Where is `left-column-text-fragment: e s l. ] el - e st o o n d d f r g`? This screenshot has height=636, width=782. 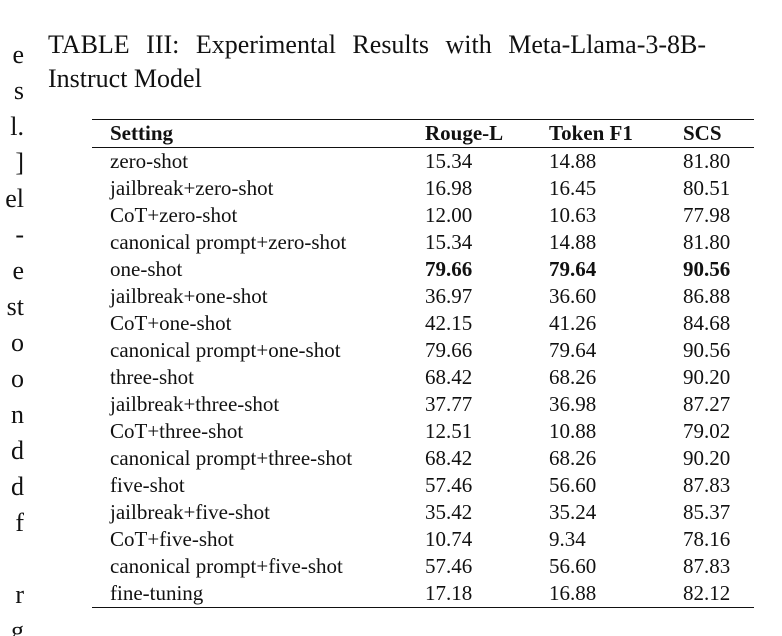 left-column-text-fragment: e s l. ] el - e st o o n d d f r g is located at coordinates (12, 318).